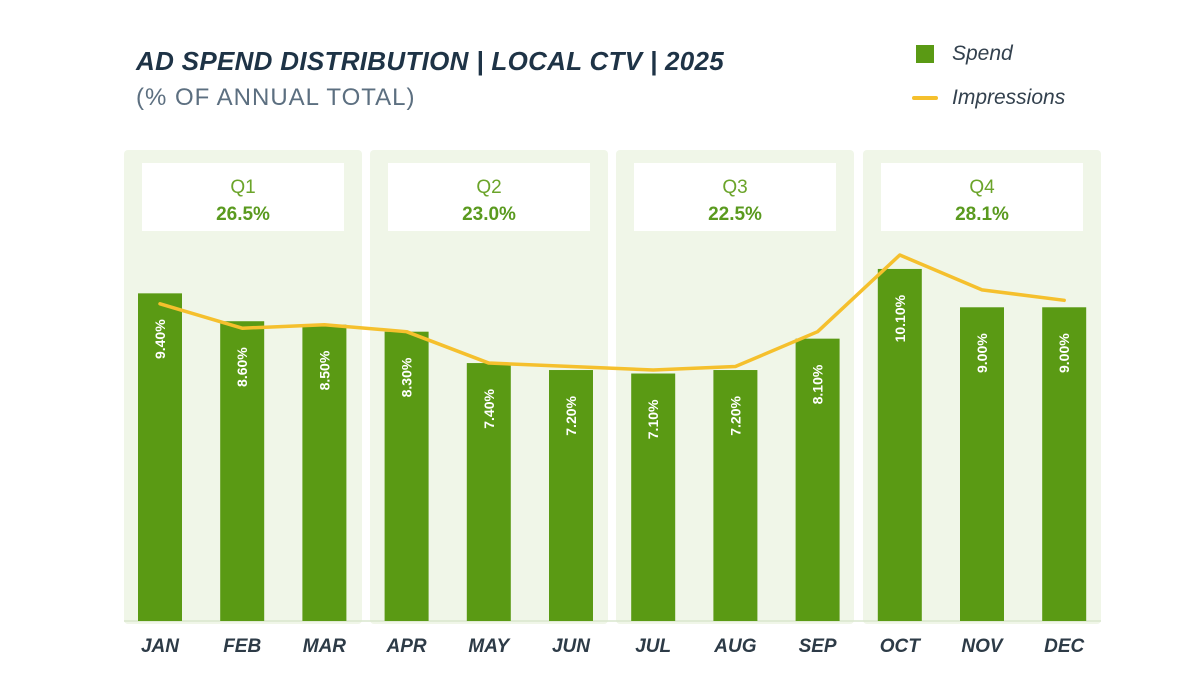 Image resolution: width=1200 pixels, height=675 pixels. What do you see at coordinates (982, 464) in the screenshot?
I see `bar-spend-nov` at bounding box center [982, 464].